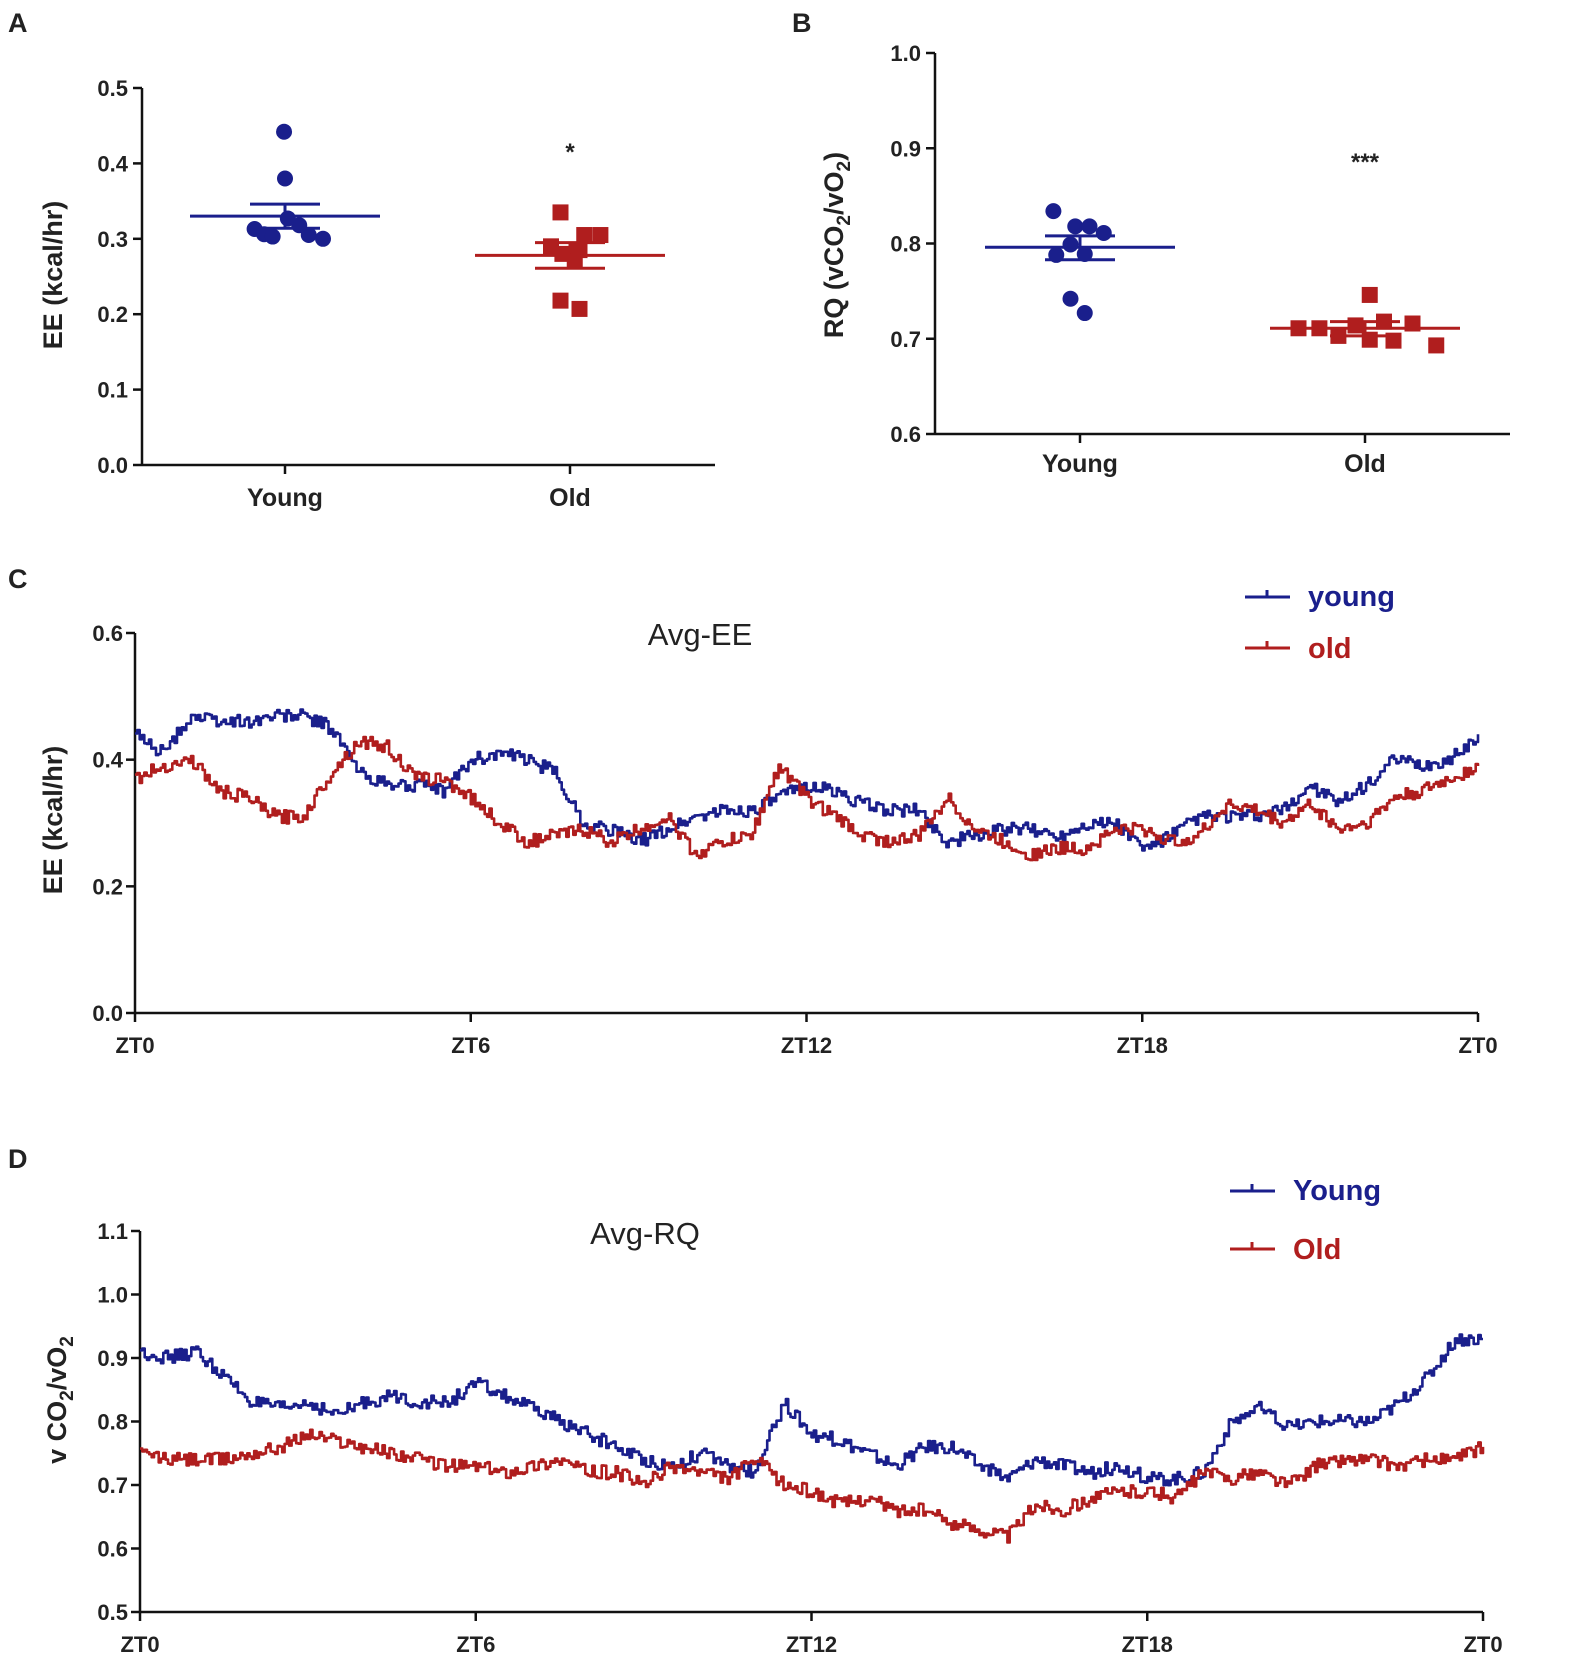  What do you see at coordinates (1337, 1191) in the screenshot?
I see `panel-d-legend-young-label: Young` at bounding box center [1337, 1191].